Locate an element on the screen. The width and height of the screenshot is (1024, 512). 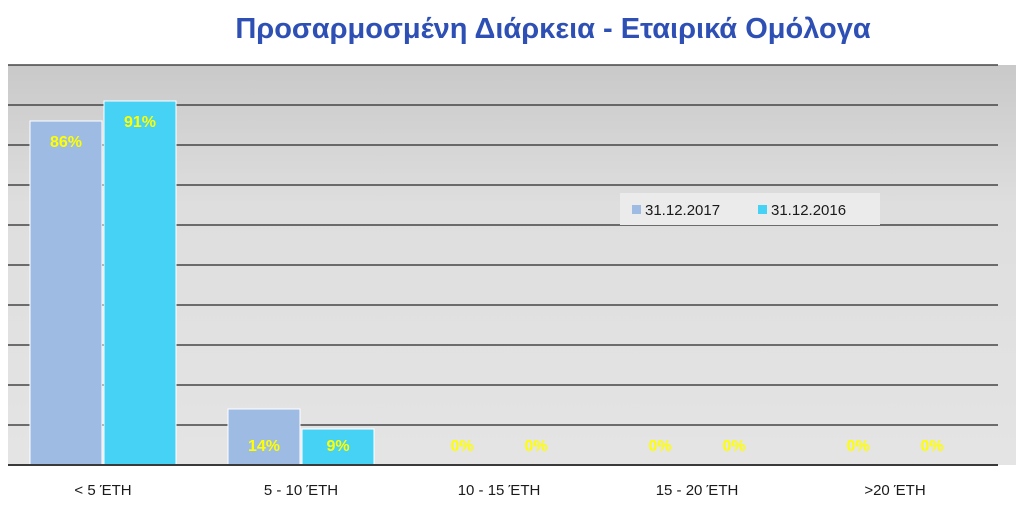
x-tick-label: 5 - 10 ΈΤΗ is located at coordinates (301, 490).